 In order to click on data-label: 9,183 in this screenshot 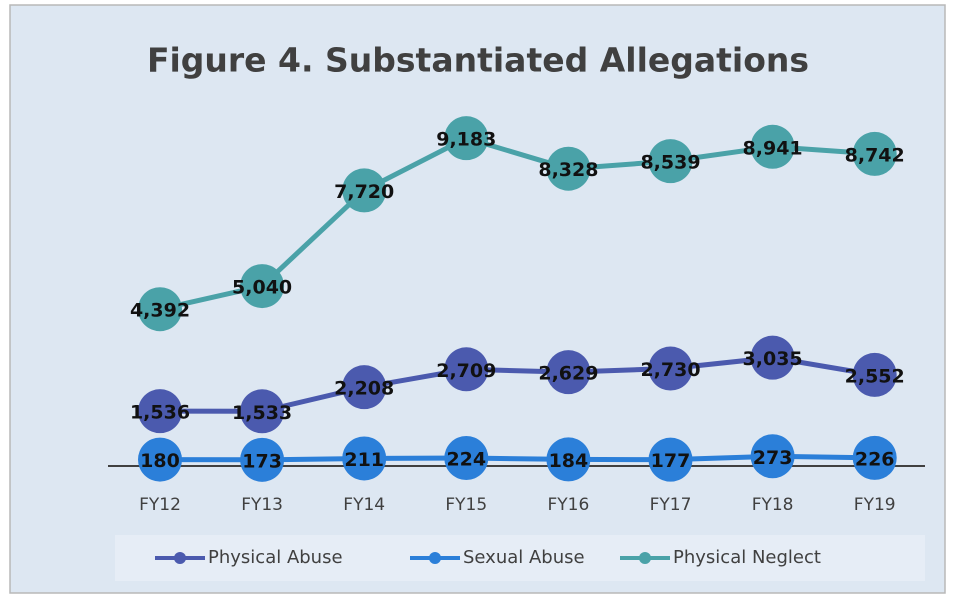, I will do `click(466, 140)`.